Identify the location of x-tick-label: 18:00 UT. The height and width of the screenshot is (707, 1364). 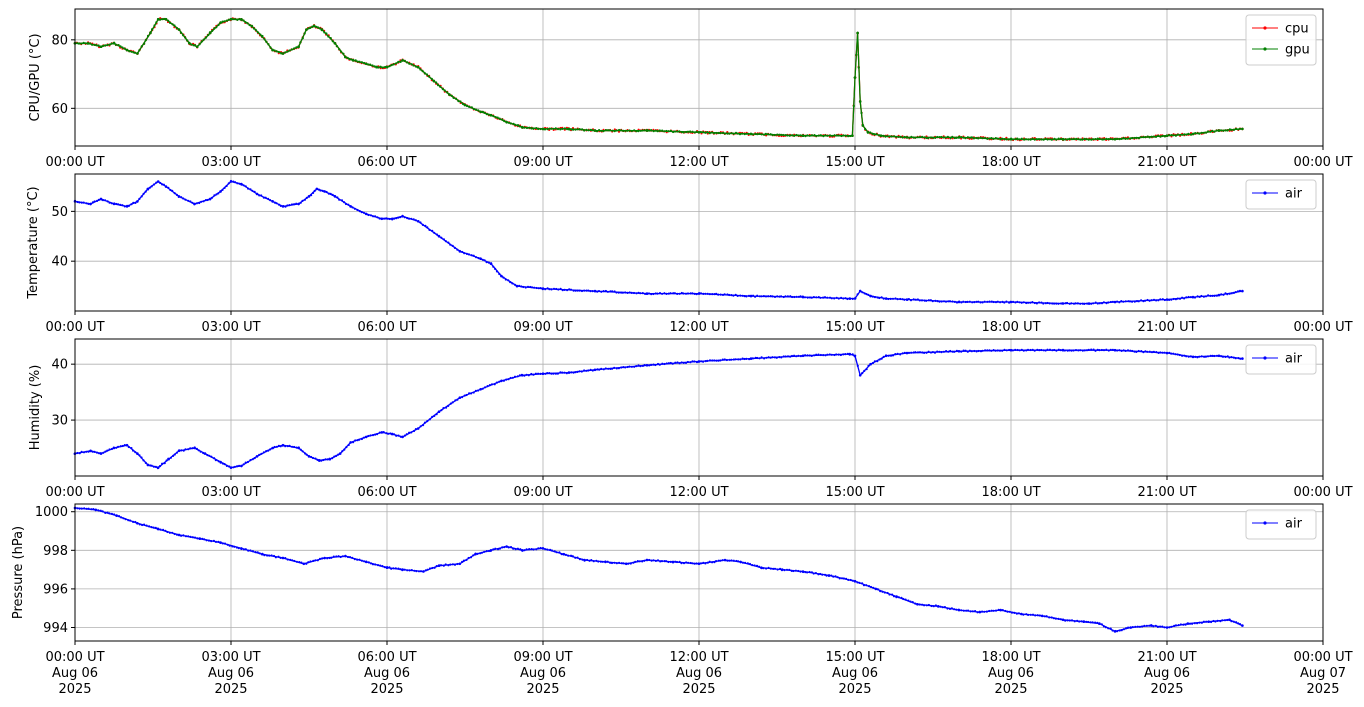
(1010, 327).